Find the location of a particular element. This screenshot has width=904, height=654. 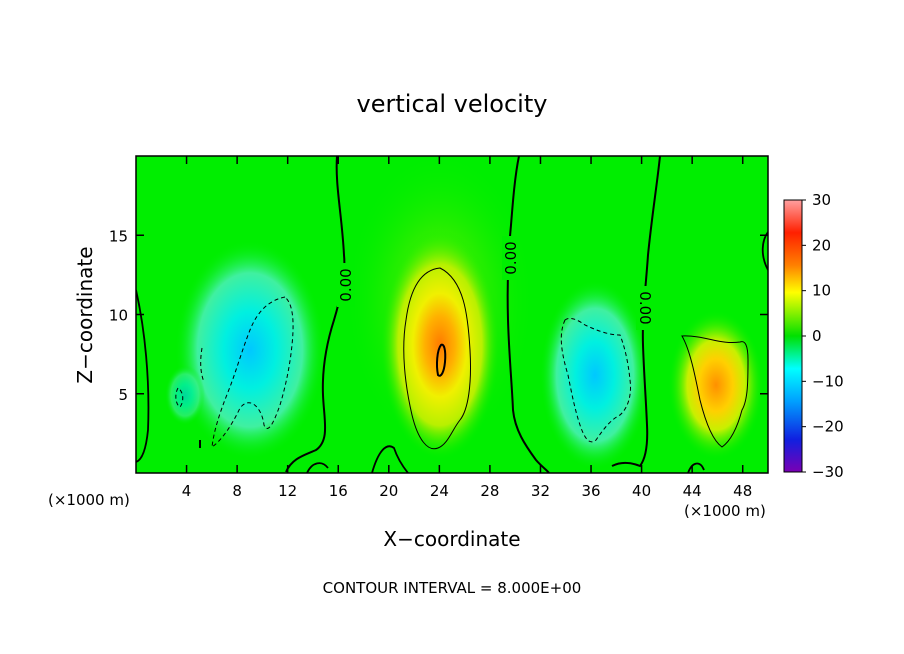

x-tick-label: 16 is located at coordinates (338, 491).